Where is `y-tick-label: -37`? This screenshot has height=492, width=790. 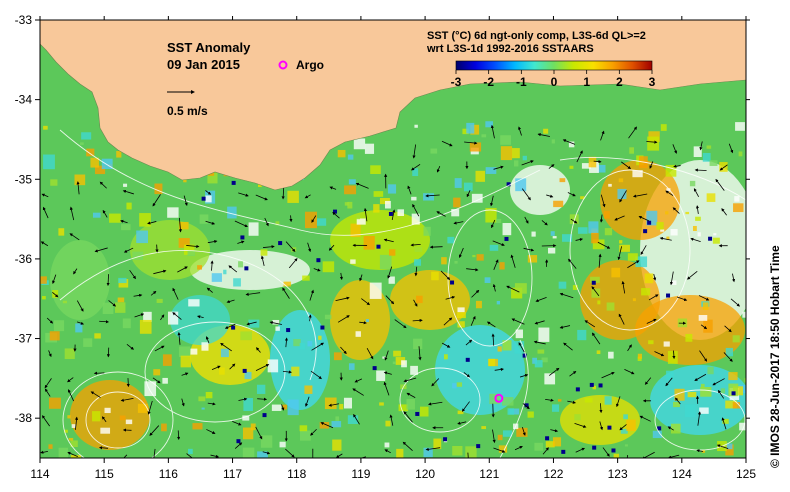 y-tick-label: -37 is located at coordinates (24, 339).